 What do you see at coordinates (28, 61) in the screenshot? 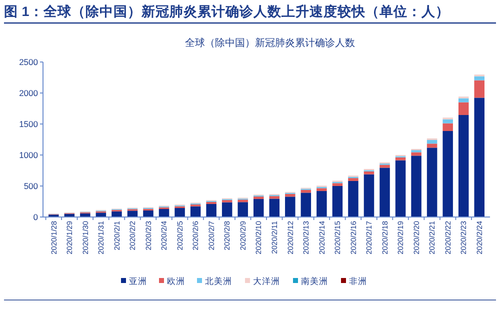
I see `y-tick-label: 2500` at bounding box center [28, 61].